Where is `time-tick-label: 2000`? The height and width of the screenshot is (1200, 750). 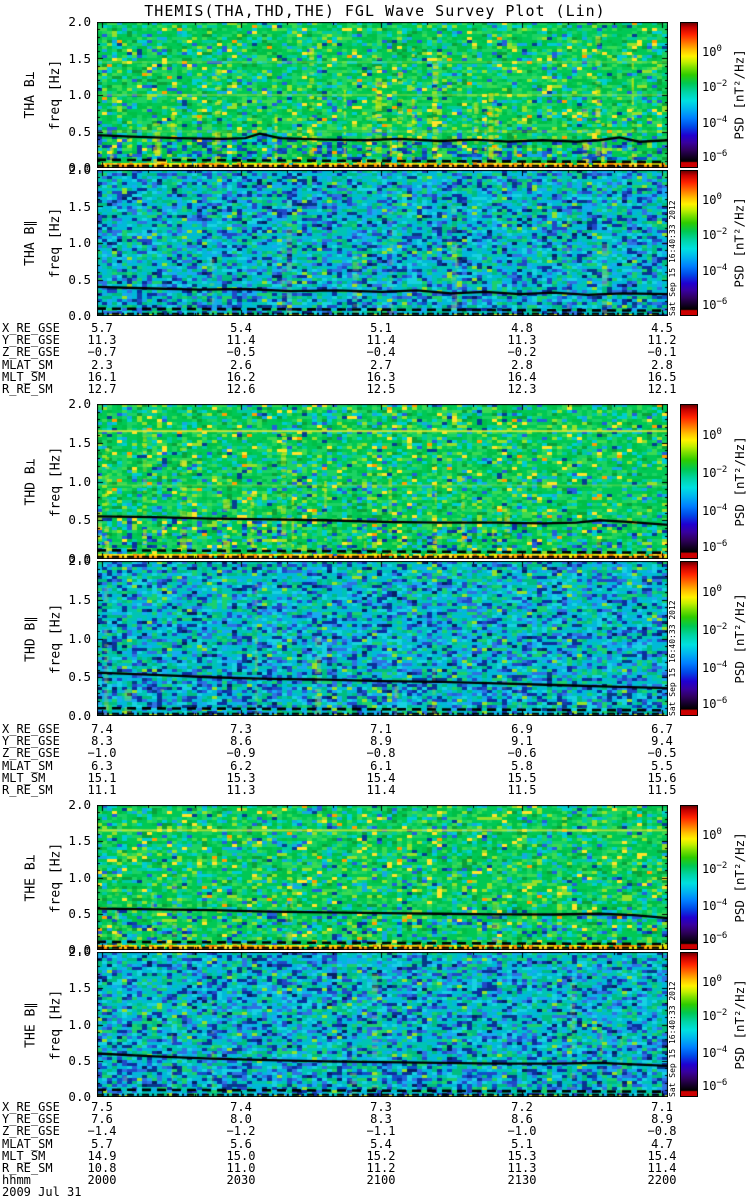 time-tick-label: 2000 is located at coordinates (102, 1180).